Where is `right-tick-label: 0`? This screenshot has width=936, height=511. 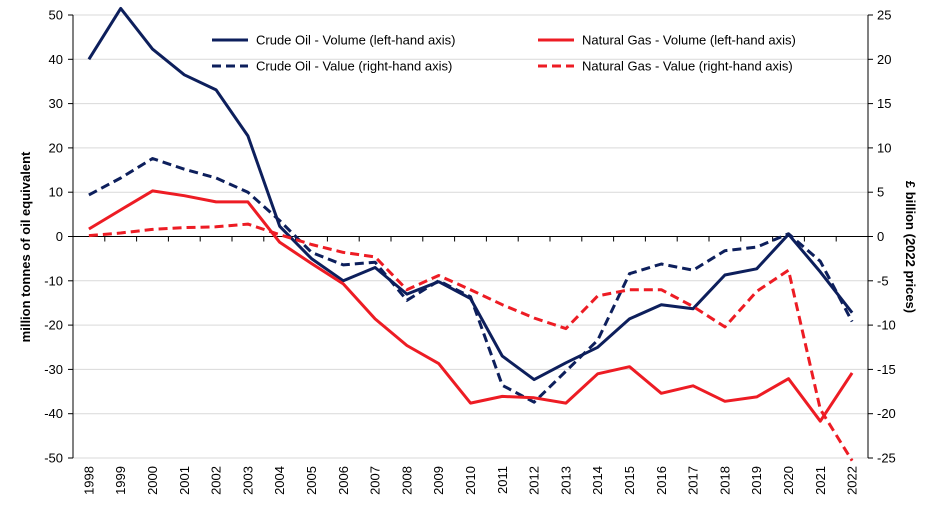
right-tick-label: 0 is located at coordinates (880, 236).